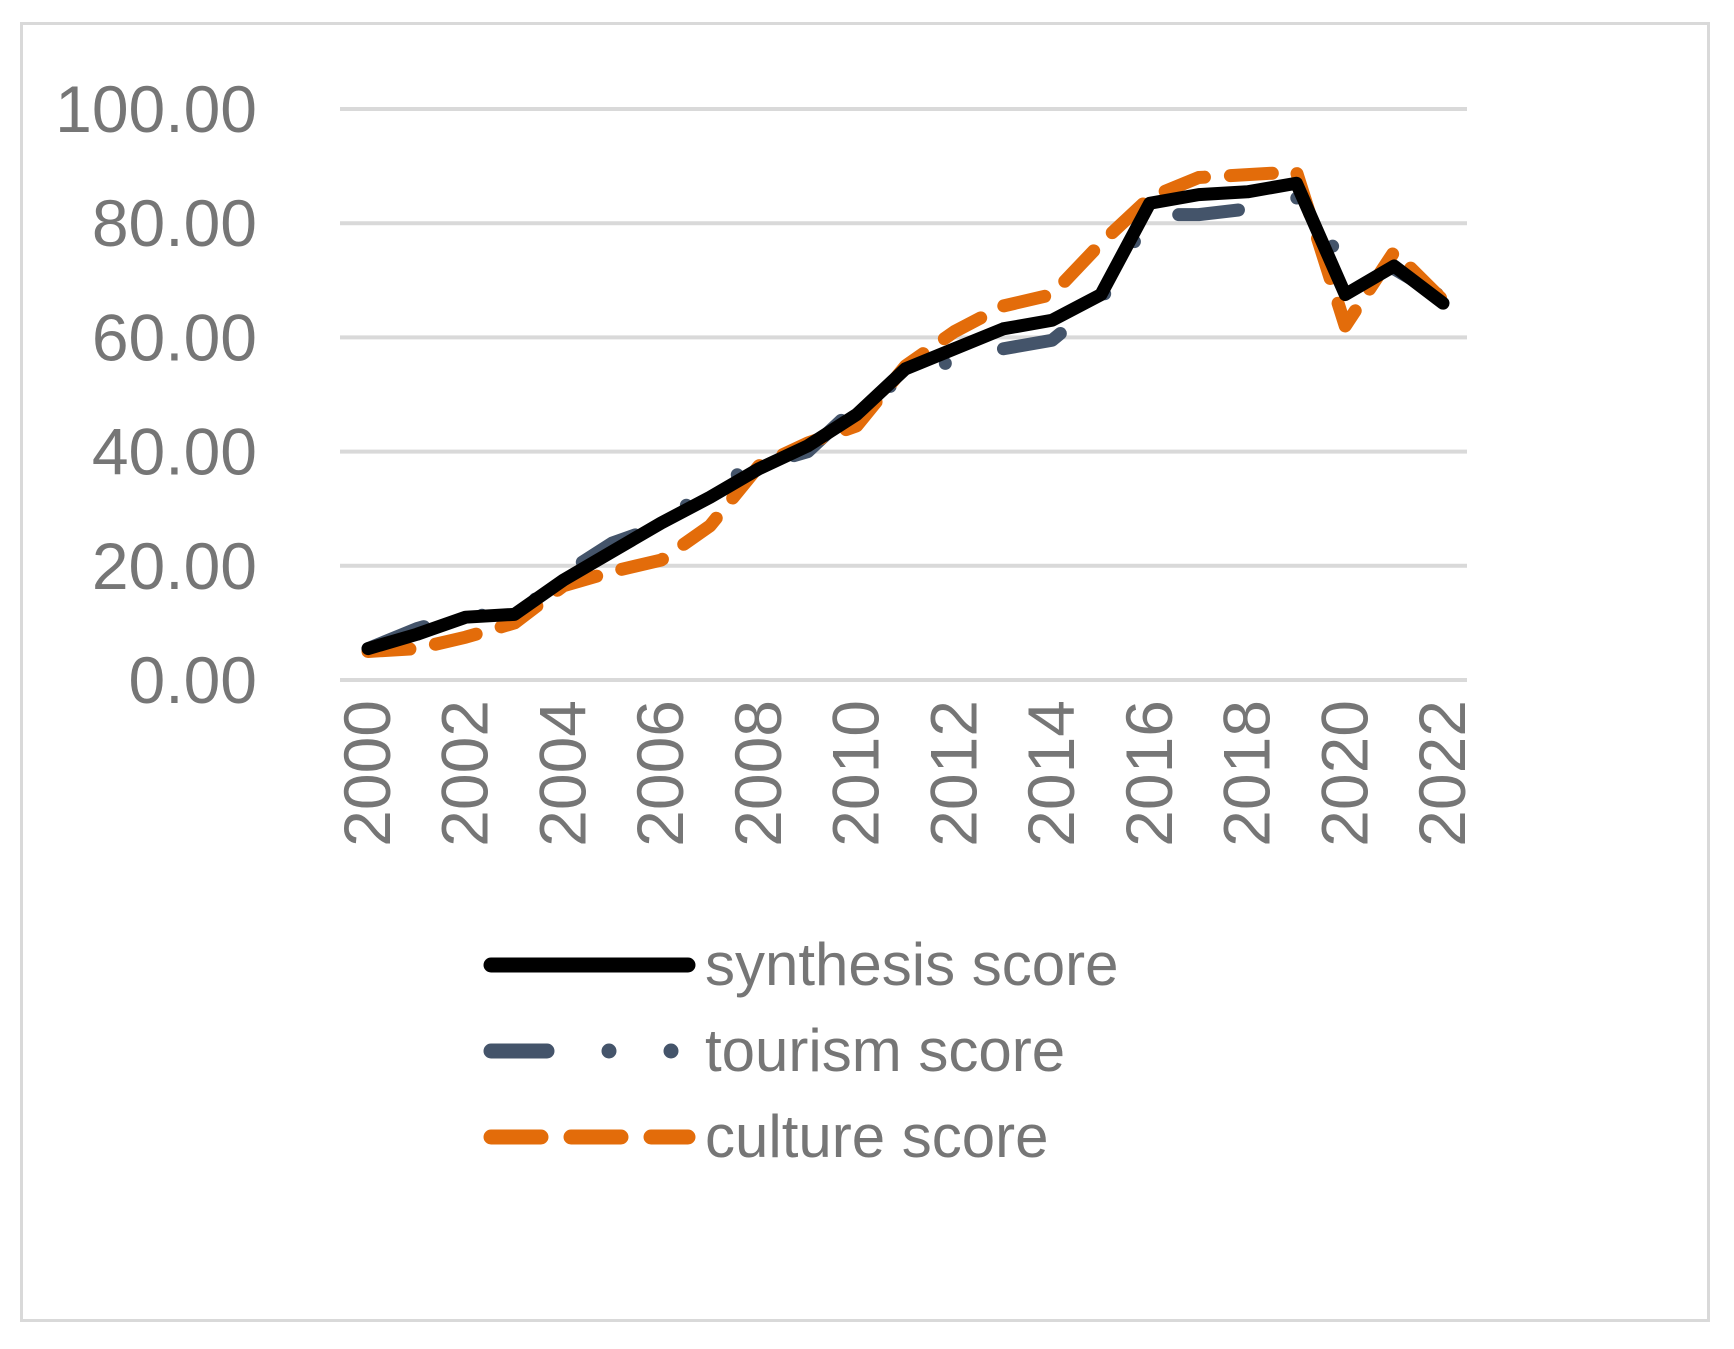  Describe the element at coordinates (1442, 773) in the screenshot. I see `x-tick-label: 2022` at that location.